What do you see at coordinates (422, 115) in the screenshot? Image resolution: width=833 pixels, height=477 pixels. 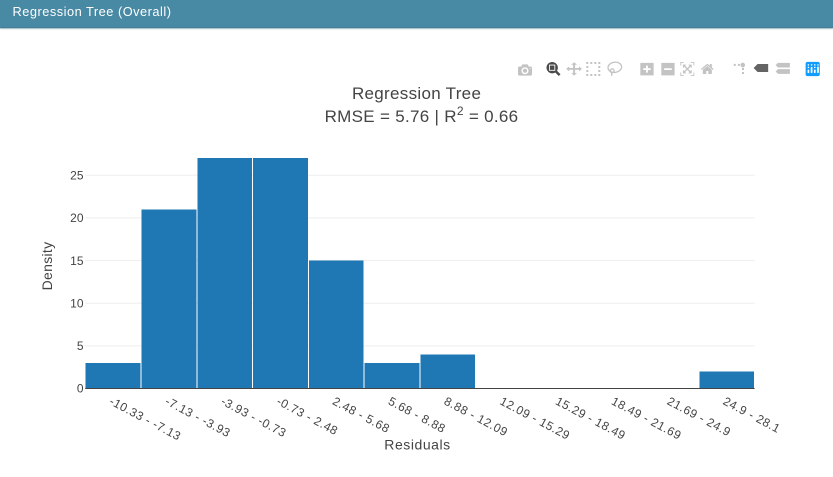 I see `svg-text: RMSE = 5.76 | R2 = 0.66` at bounding box center [422, 115].